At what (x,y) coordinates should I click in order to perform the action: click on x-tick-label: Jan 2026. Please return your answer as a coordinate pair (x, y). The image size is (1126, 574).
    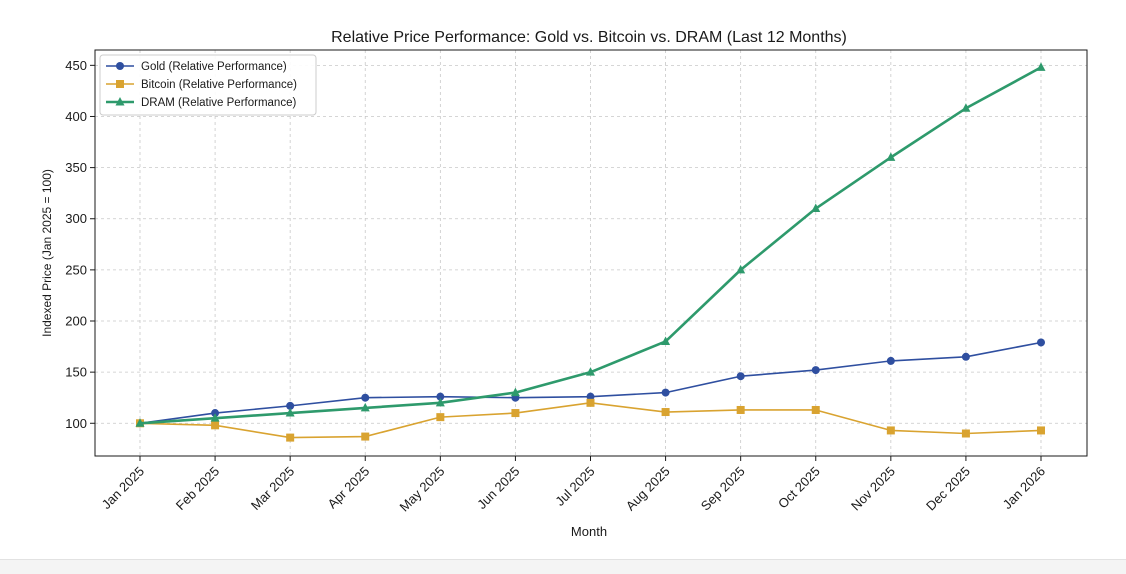
    Looking at the image, I should click on (1024, 488).